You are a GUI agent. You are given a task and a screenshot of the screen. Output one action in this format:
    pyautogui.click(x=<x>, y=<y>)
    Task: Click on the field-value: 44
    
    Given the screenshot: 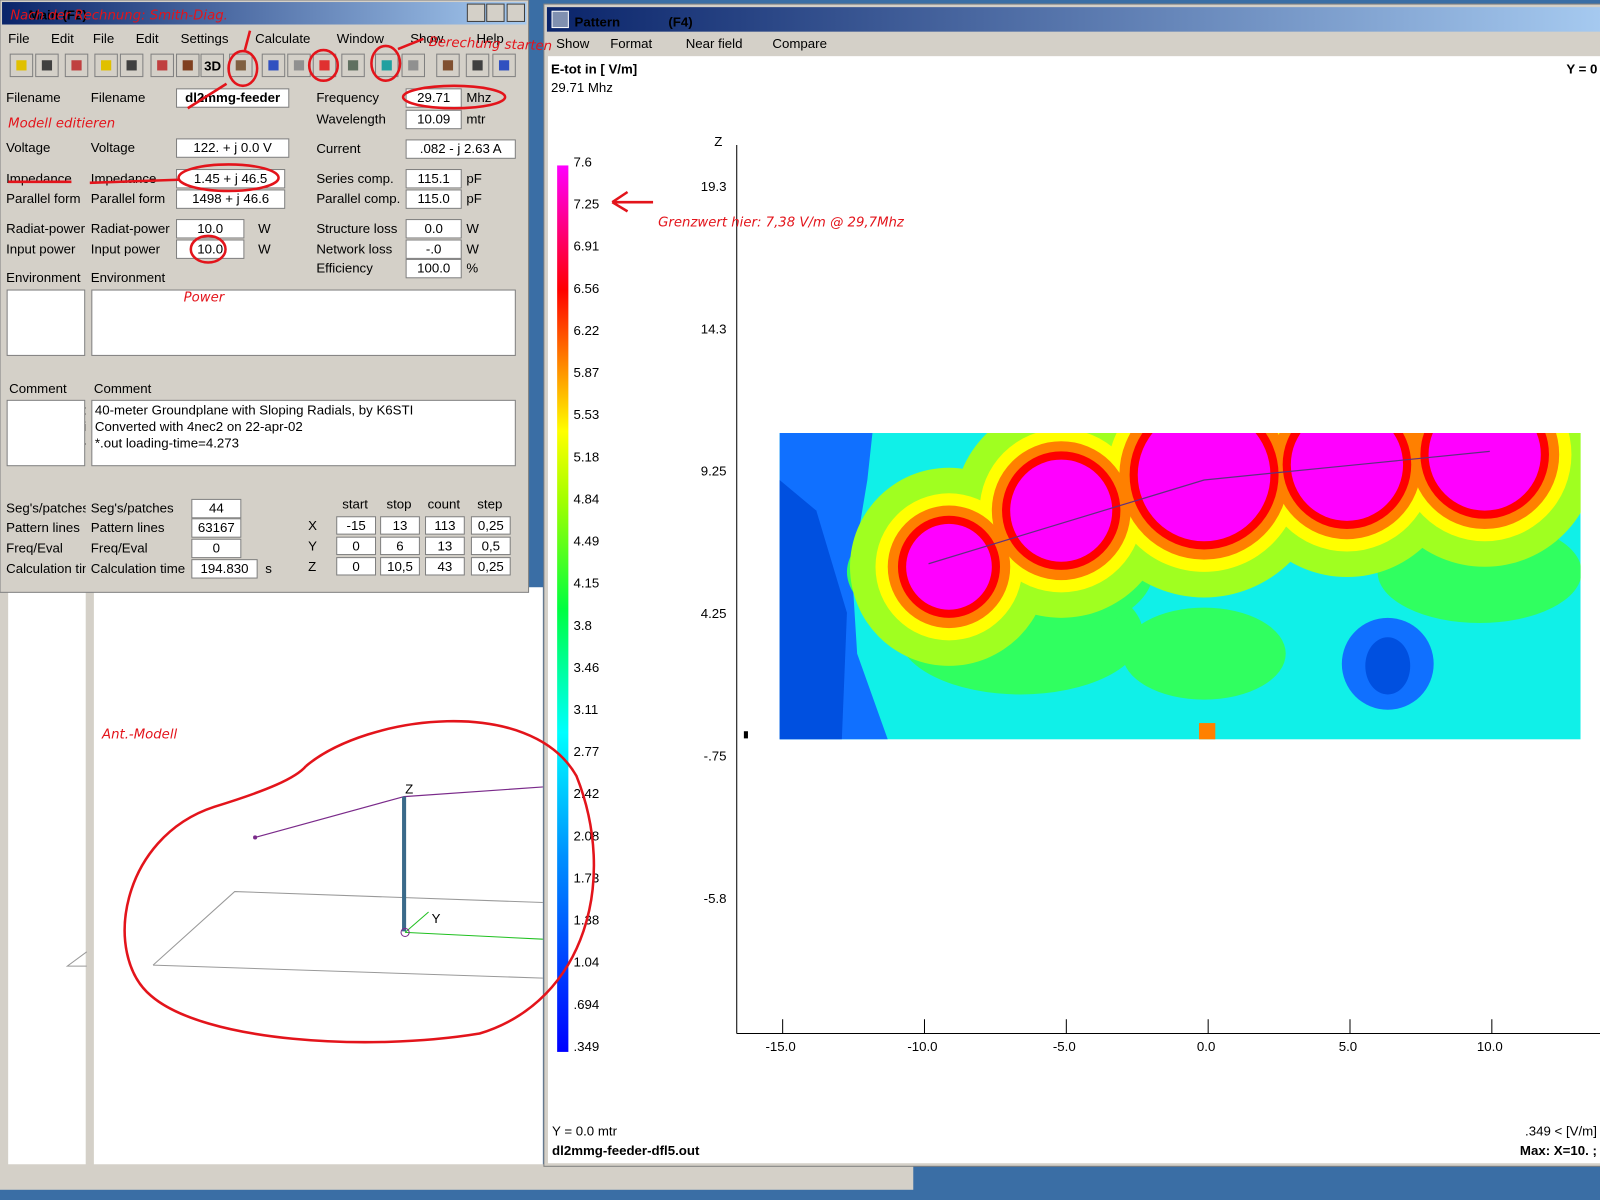 What is the action you would take?
    pyautogui.click(x=216, y=508)
    